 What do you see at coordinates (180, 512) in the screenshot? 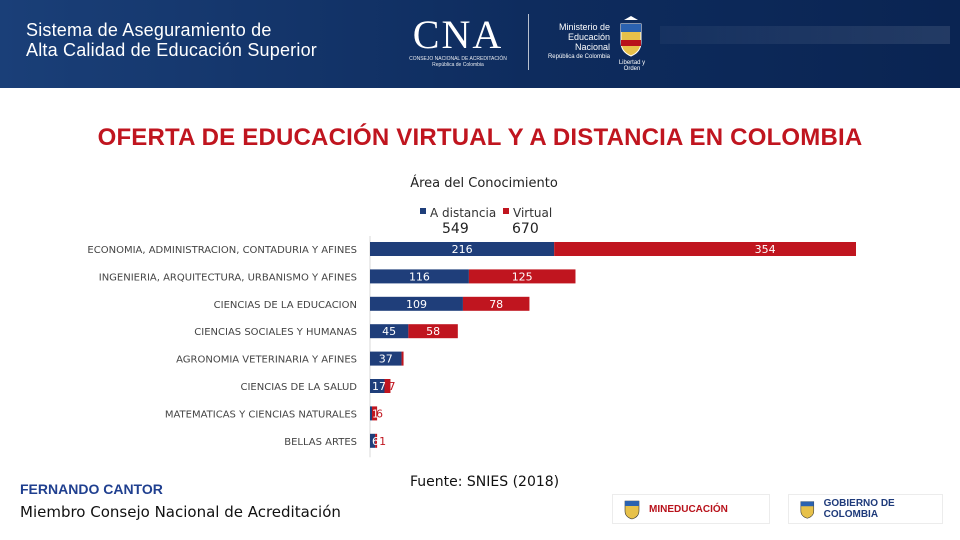
I see `presenter-role: Miembro Consejo Nacional de Acreditación` at bounding box center [180, 512].